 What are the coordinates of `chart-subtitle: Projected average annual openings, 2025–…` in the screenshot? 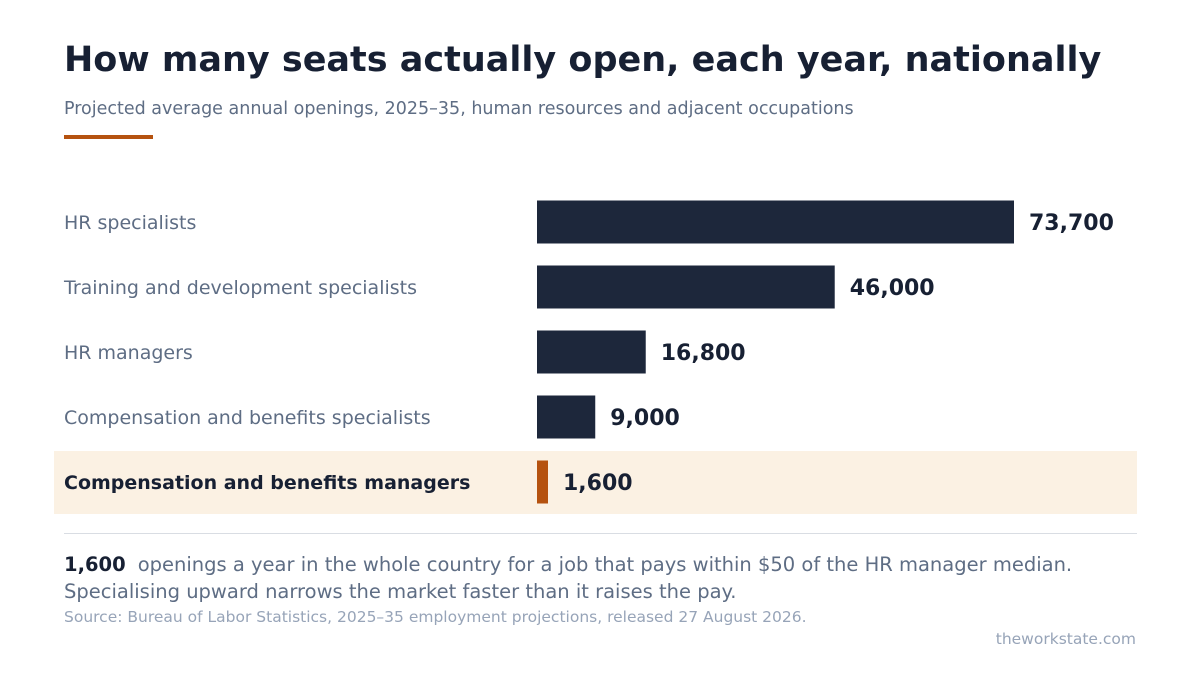 It's located at (459, 109).